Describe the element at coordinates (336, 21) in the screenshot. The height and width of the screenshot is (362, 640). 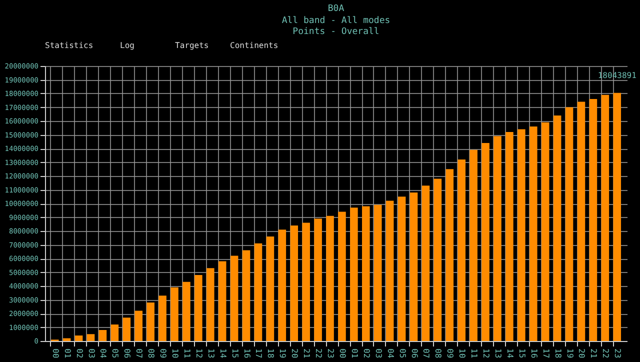
I see `text: All band - All modes` at that location.